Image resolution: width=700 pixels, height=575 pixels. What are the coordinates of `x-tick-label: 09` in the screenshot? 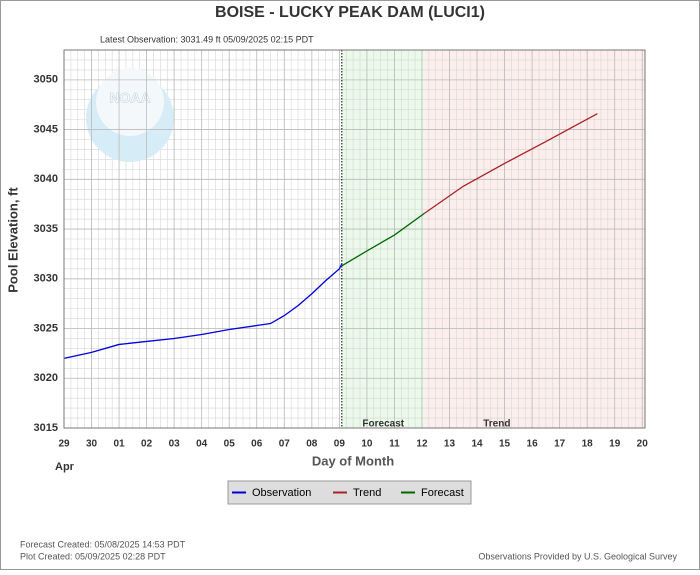 It's located at (340, 444).